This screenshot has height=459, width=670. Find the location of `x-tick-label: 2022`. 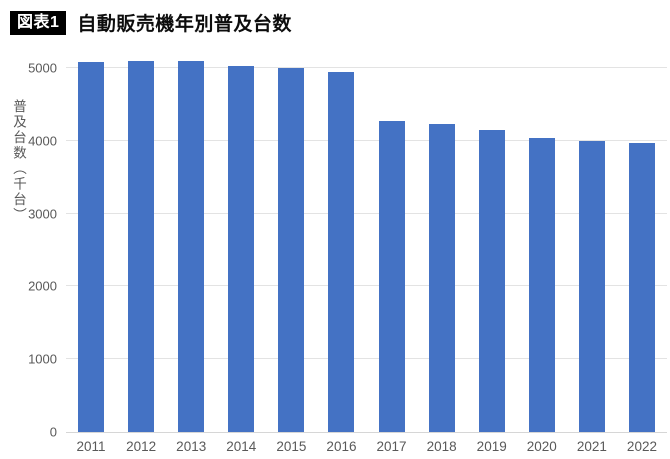

x-tick-label: 2022 is located at coordinates (641, 446).